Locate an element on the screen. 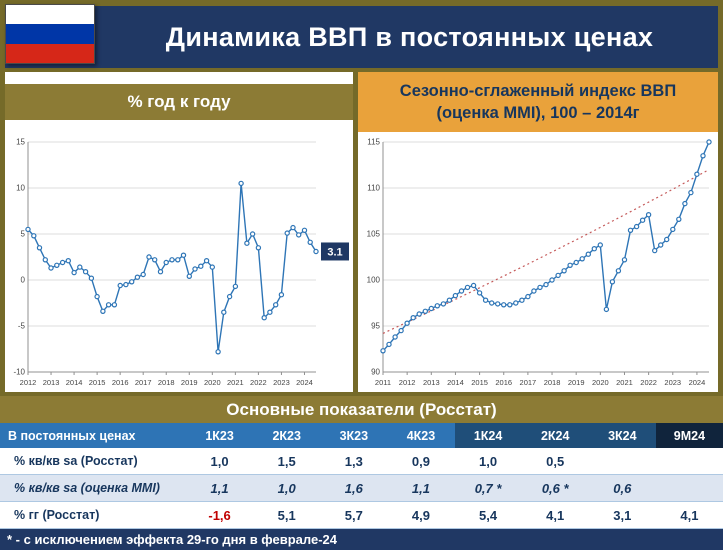 This screenshot has width=723, height=550. svg-text: 115 is located at coordinates (373, 142).